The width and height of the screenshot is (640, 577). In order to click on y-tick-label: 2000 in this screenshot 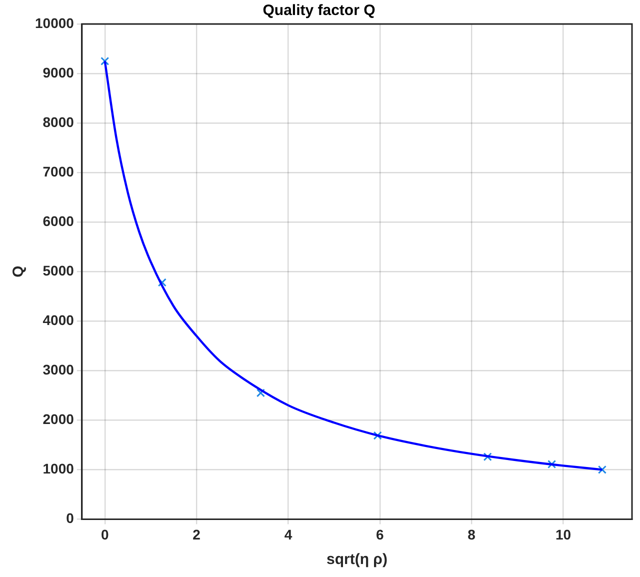, I will do `click(58, 419)`.